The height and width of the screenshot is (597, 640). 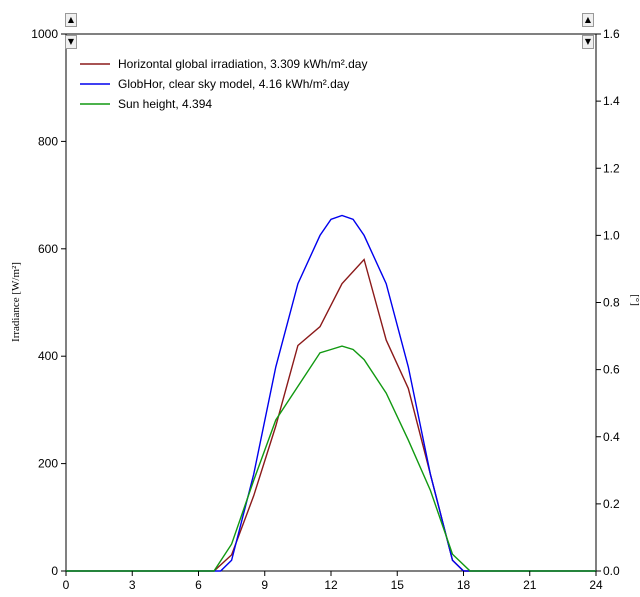 What do you see at coordinates (588, 20) in the screenshot?
I see `right-axis-scroll-up-button: ▲` at bounding box center [588, 20].